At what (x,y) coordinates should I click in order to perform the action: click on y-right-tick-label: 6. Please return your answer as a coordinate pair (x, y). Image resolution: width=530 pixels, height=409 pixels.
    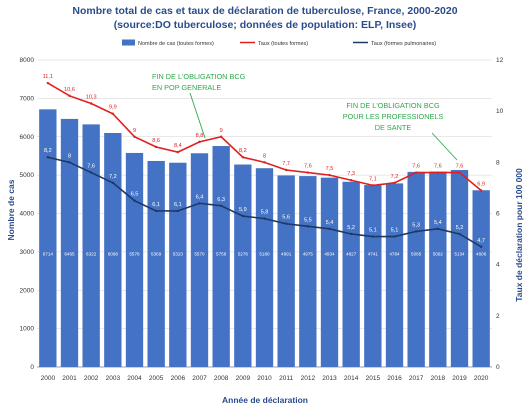
    Looking at the image, I should click on (498, 214).